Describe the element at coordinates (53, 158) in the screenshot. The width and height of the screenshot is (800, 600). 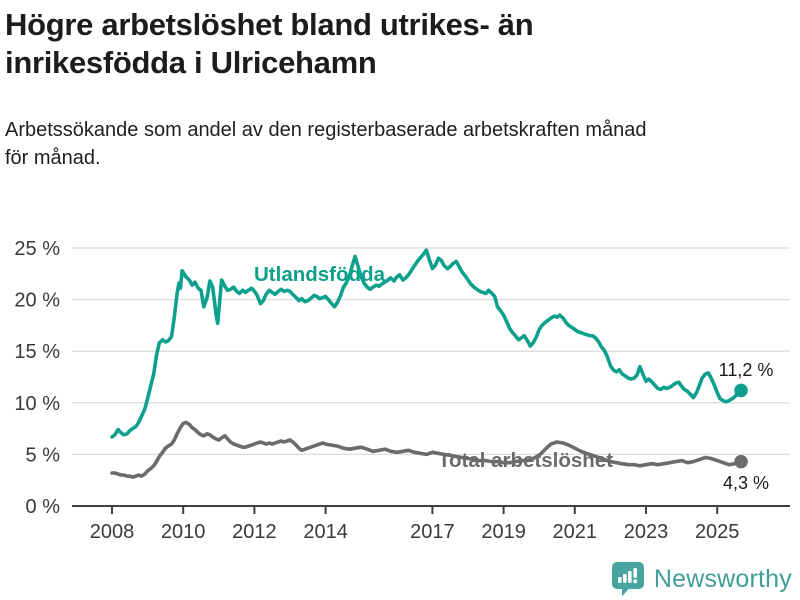
I see `subtitle-line-2: för månad.` at that location.